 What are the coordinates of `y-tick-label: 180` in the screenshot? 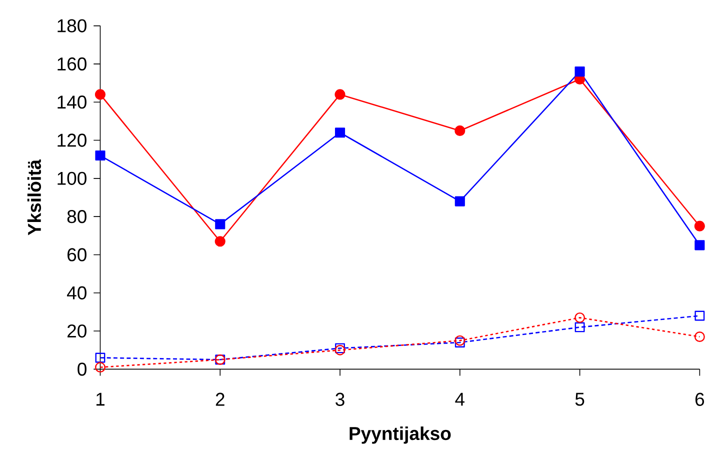 It's located at (72, 26).